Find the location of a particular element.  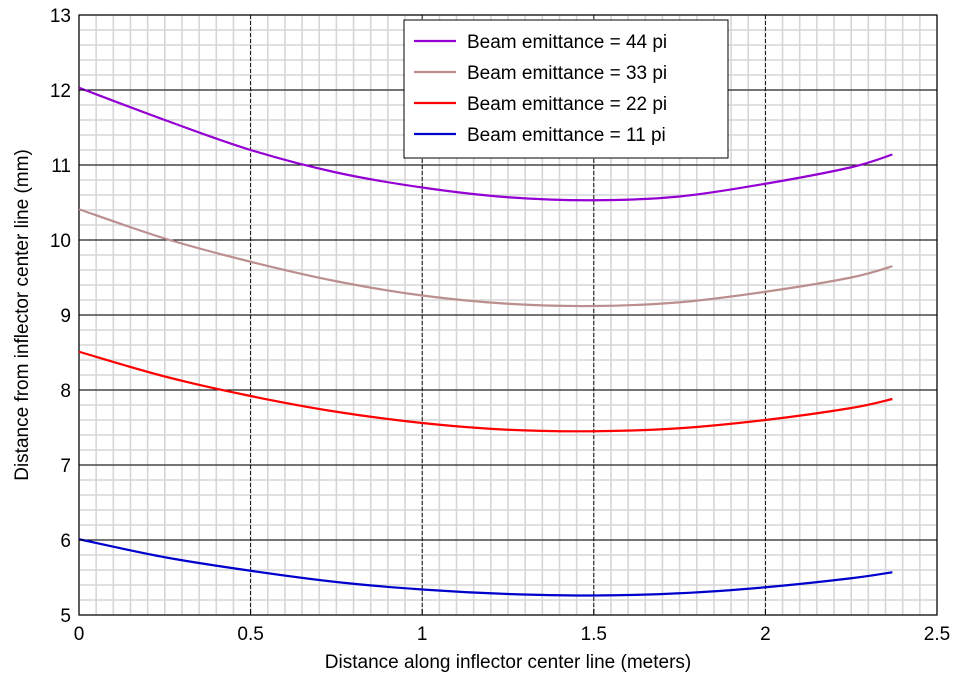

y-tick-label: 6 is located at coordinates (65, 541).